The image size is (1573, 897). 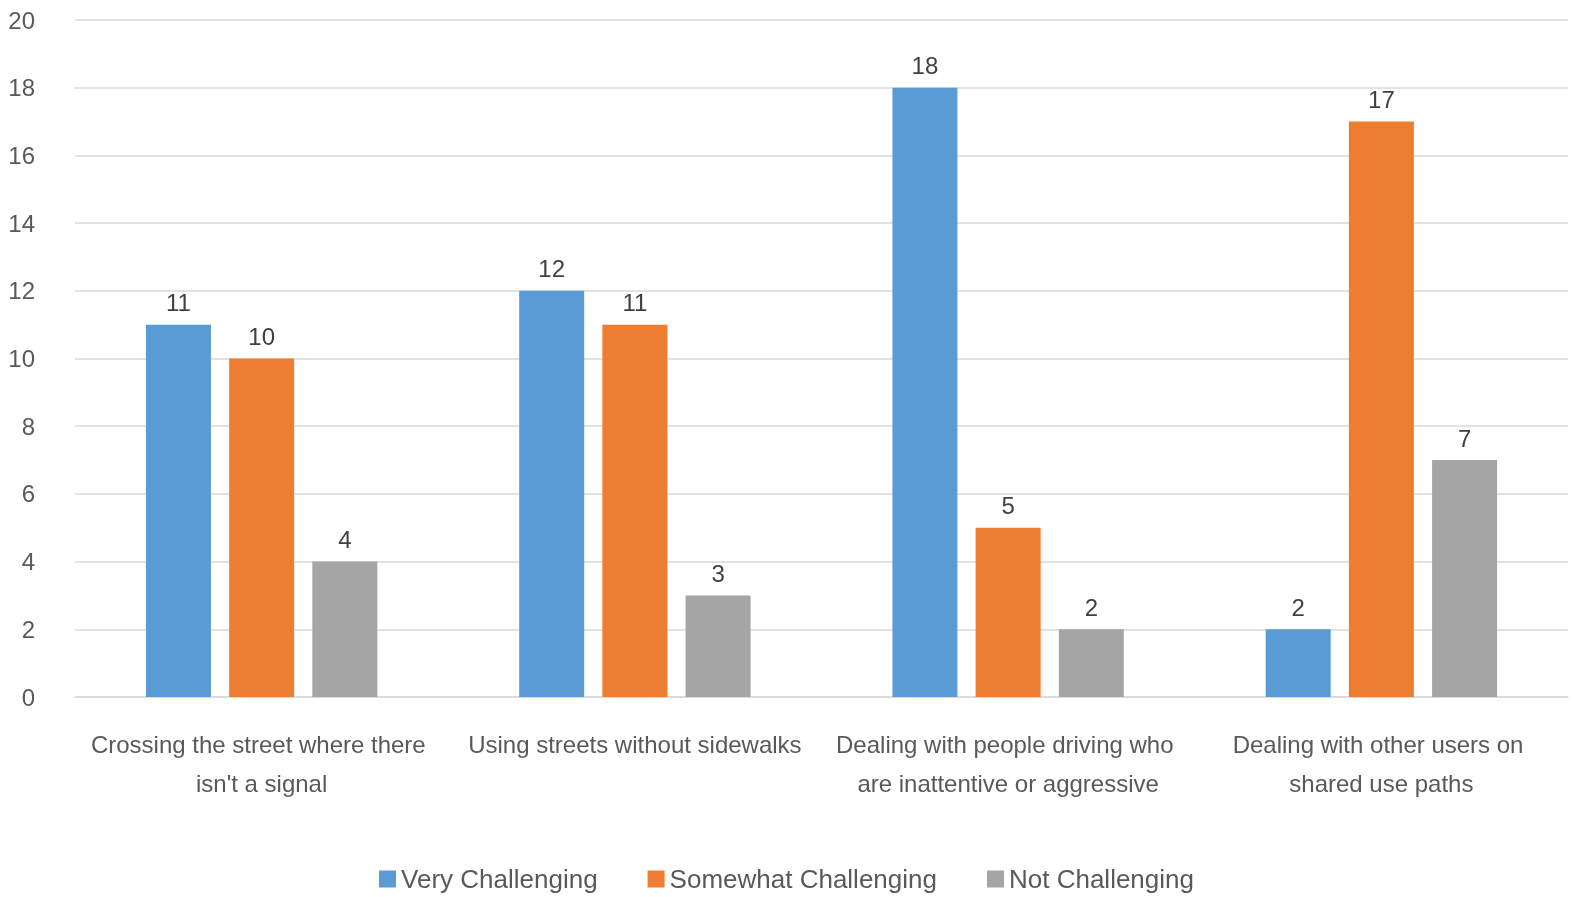 I want to click on x-tick-label: Dealing with other users on shared use paths, so click(x=1381, y=764).